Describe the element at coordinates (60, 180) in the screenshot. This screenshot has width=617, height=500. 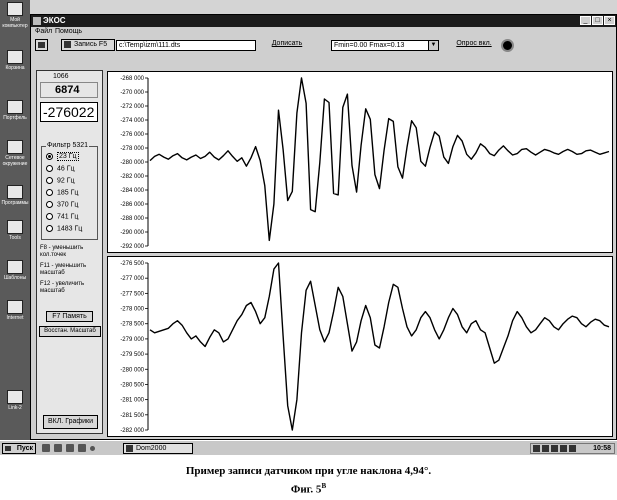
I see `filter-option-92hz: 92 Гц` at that location.